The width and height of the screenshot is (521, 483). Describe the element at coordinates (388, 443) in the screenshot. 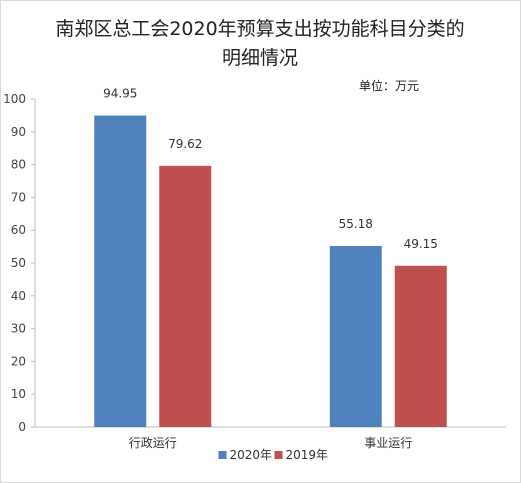

I see `category-label: 事业运行` at that location.